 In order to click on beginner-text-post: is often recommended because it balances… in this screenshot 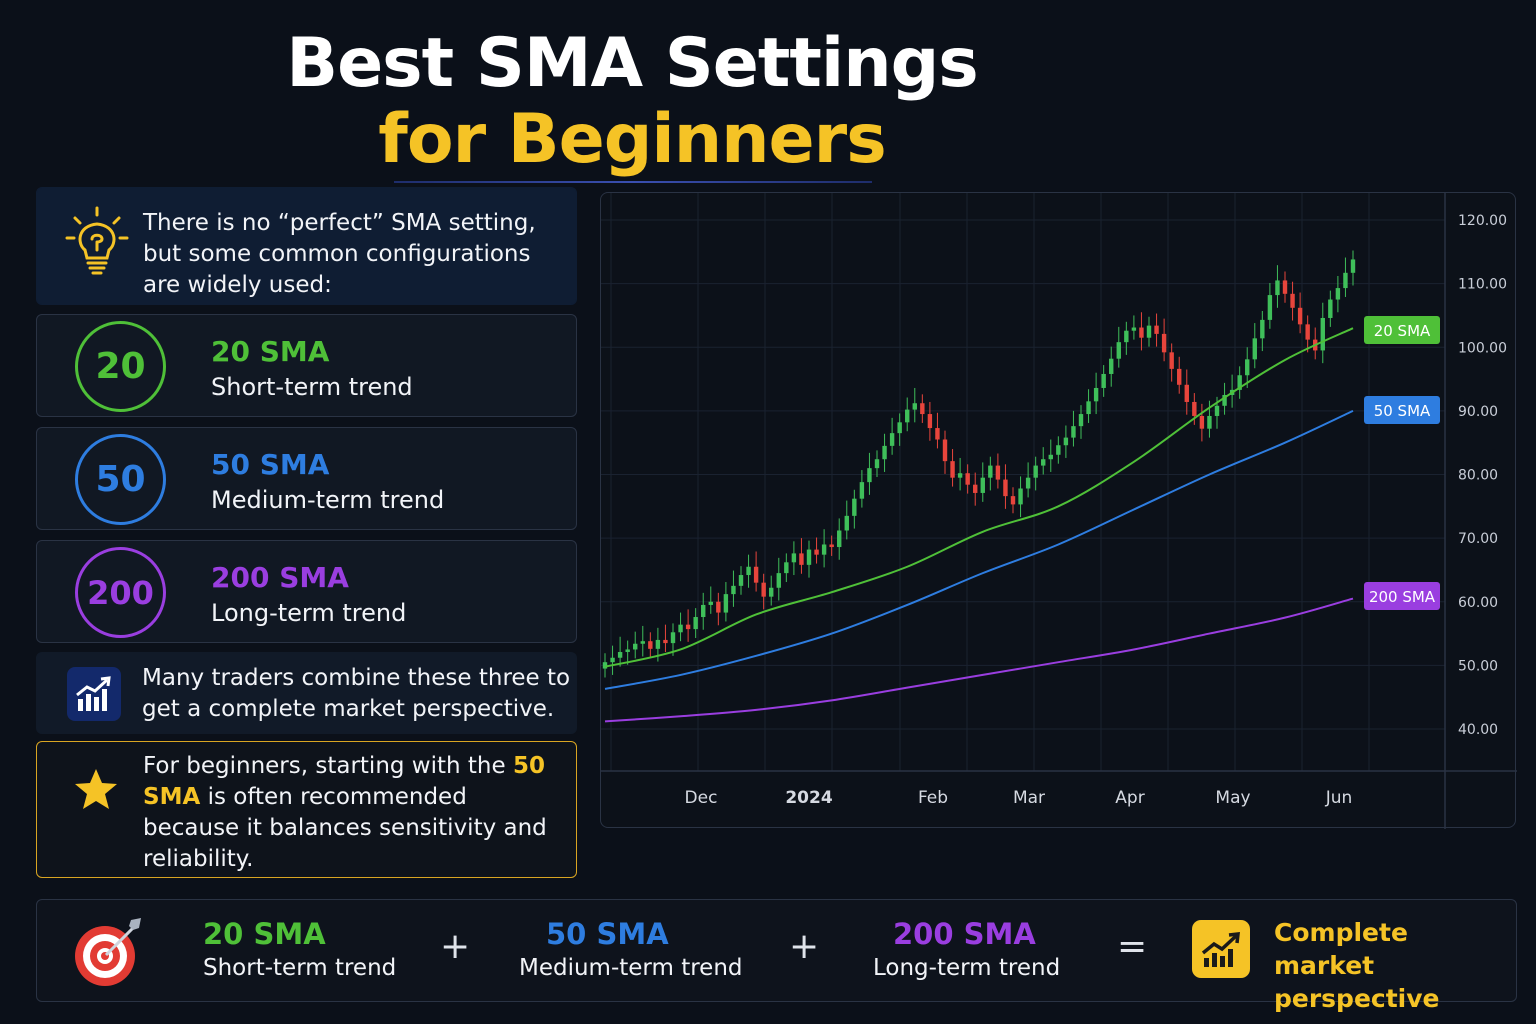, I will do `click(345, 828)`.